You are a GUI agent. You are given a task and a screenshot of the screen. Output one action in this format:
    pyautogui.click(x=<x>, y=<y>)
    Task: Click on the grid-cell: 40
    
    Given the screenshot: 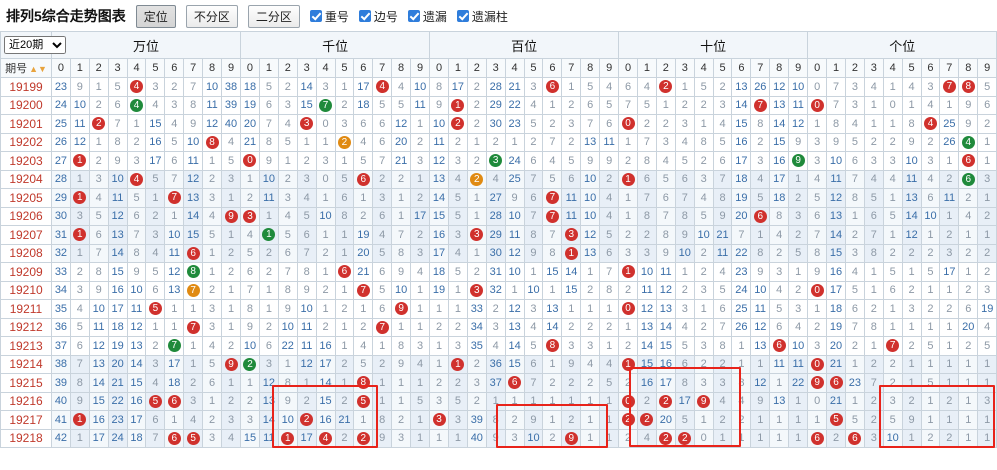 What is the action you would take?
    pyautogui.click(x=61, y=401)
    